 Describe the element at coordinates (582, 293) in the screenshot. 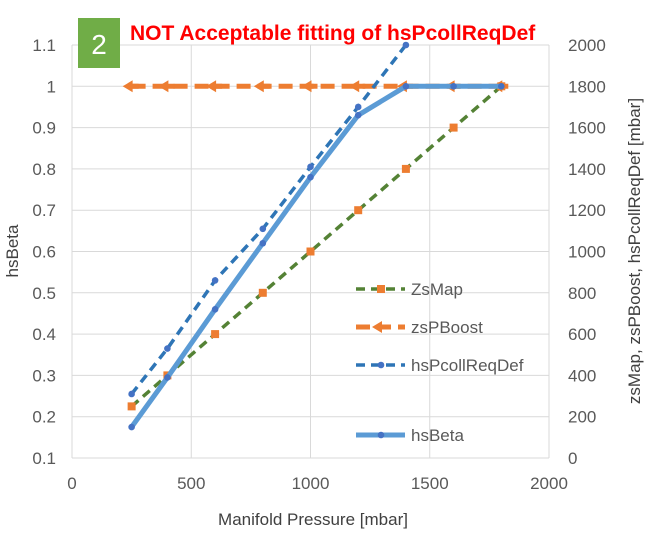

I see `y2-tick-label: 800` at that location.